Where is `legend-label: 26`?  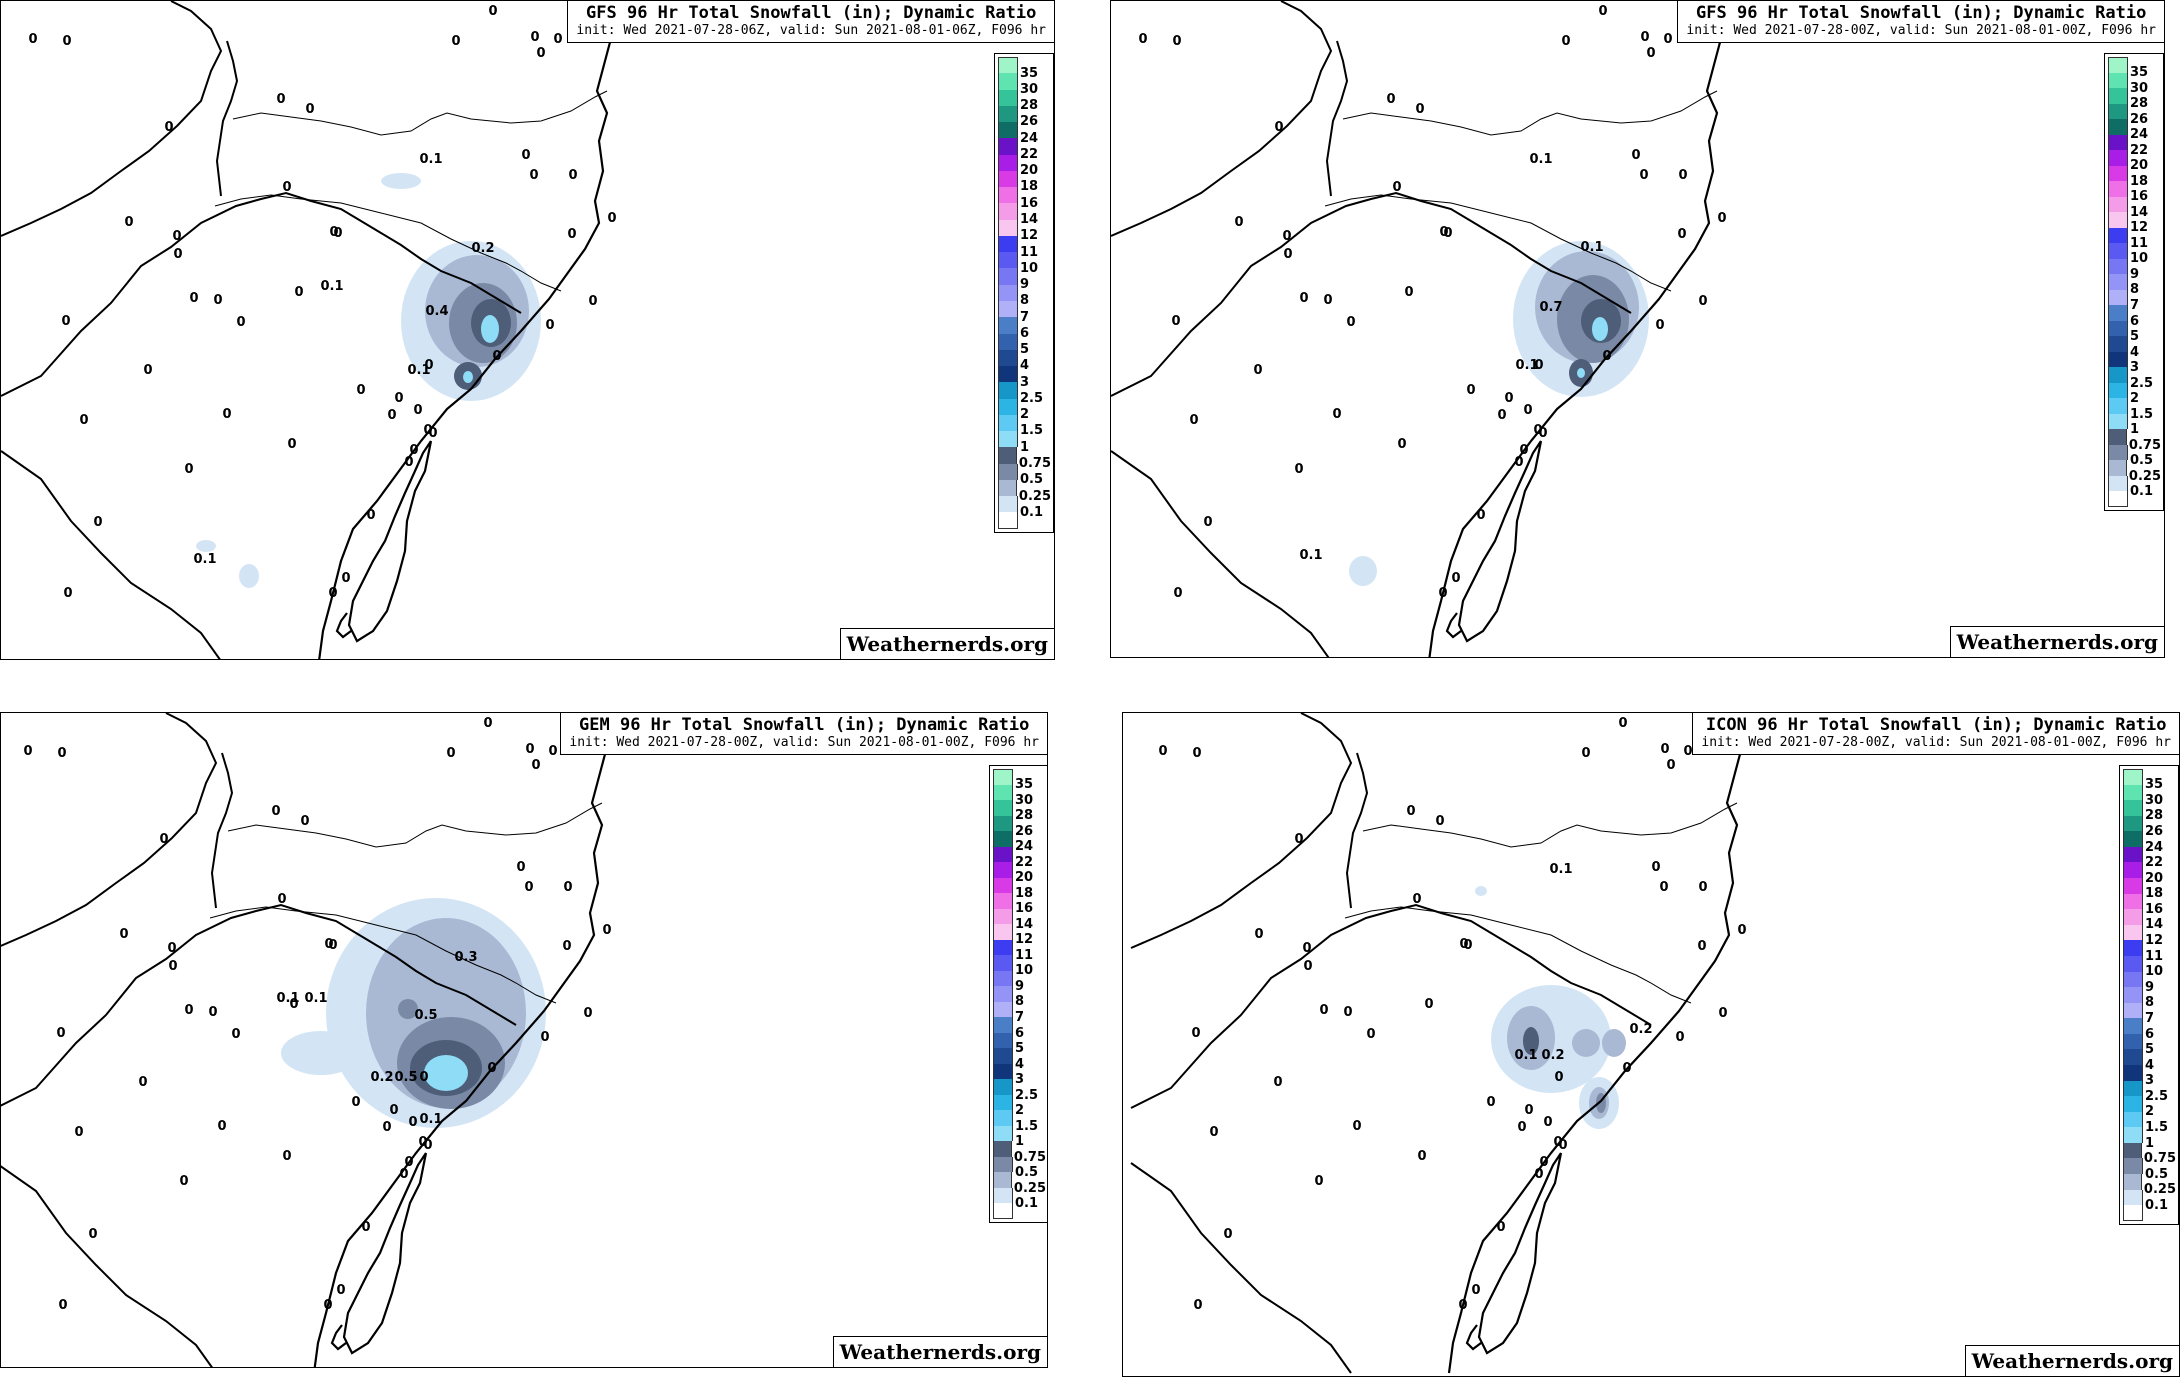
legend-label: 26 is located at coordinates (1029, 122).